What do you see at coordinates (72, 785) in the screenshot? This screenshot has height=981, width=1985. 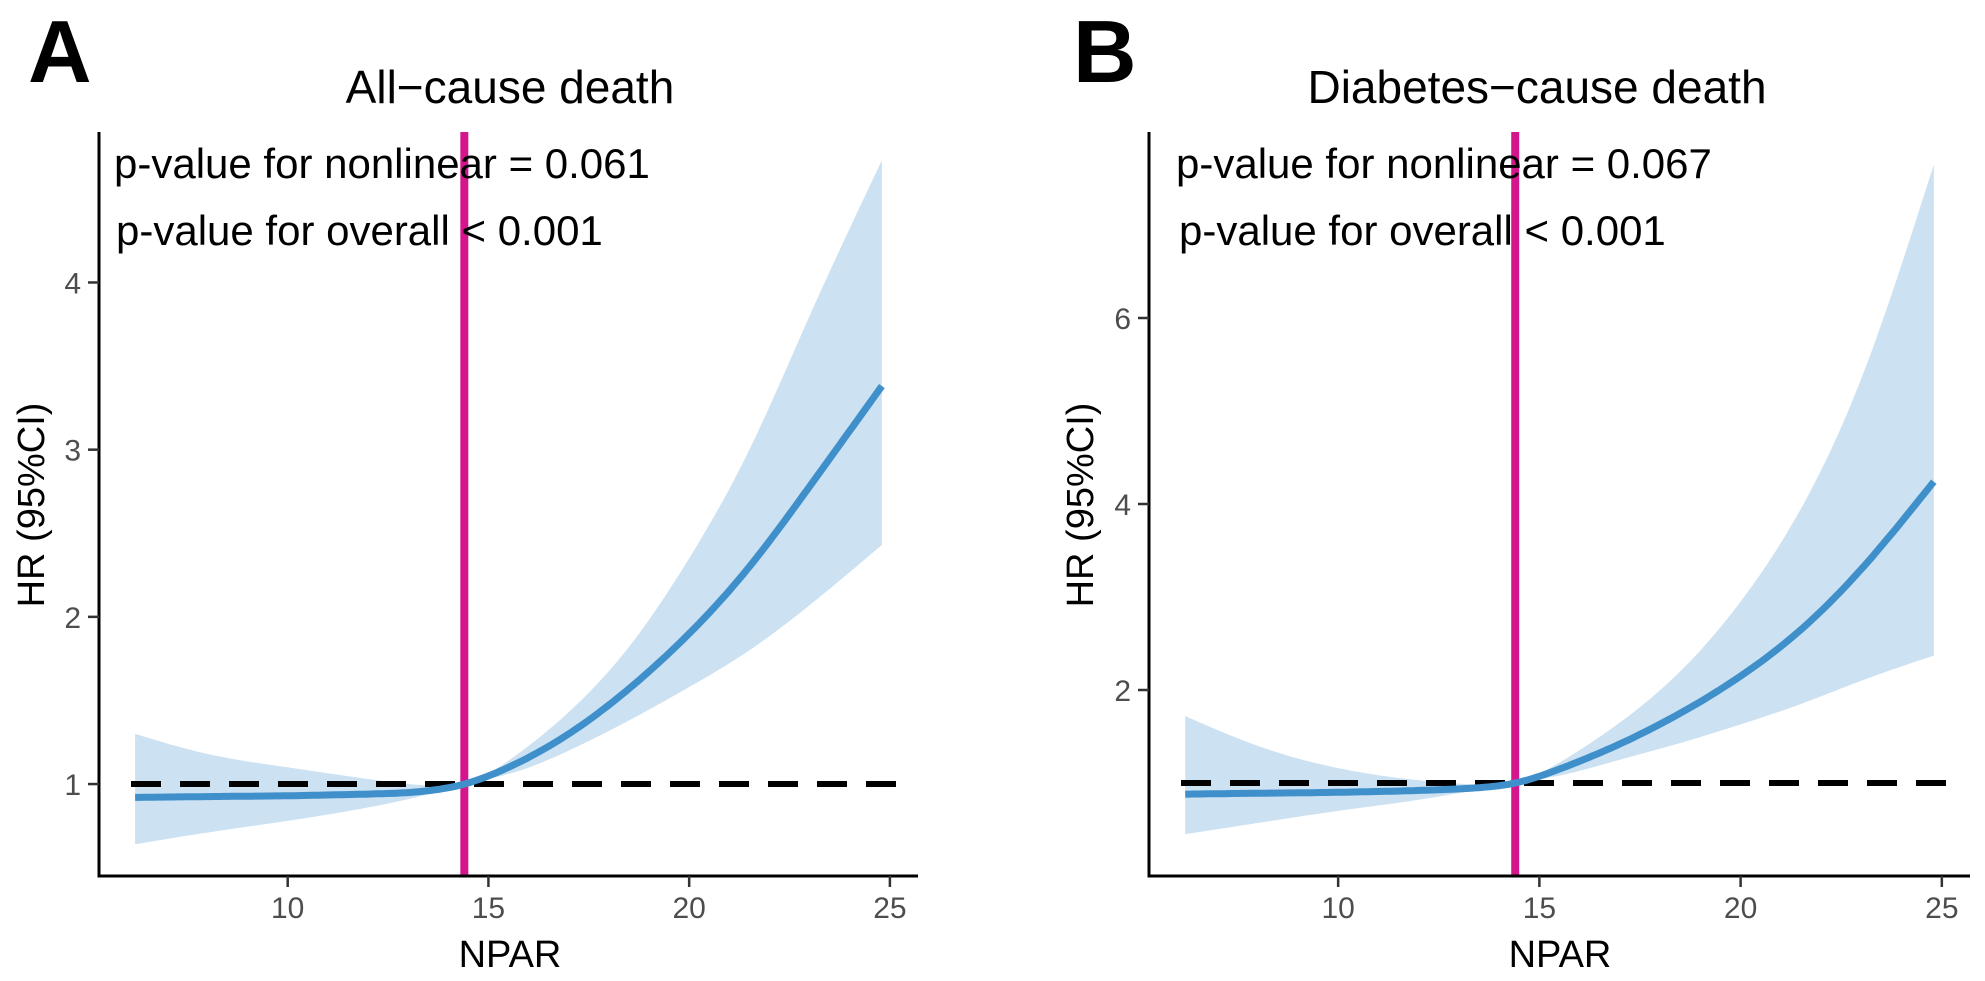 I see `panel-a-y-tick-label-1: 1` at bounding box center [72, 785].